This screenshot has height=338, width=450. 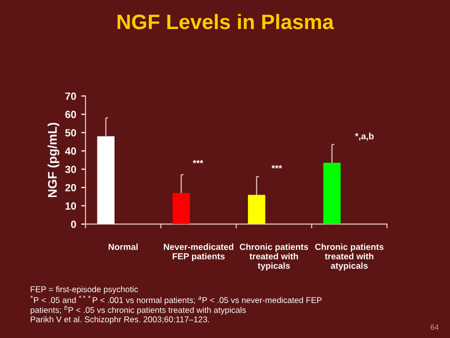 I want to click on x-tick-label: Chronic patients treated with atypicals, so click(x=349, y=257).